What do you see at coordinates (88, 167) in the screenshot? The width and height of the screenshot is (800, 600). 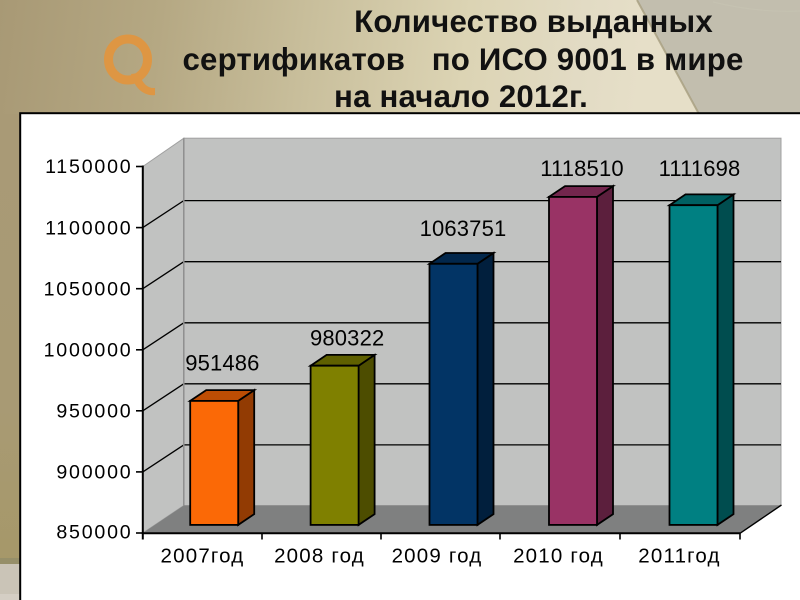 I see `svg-text: 1150000` at bounding box center [88, 167].